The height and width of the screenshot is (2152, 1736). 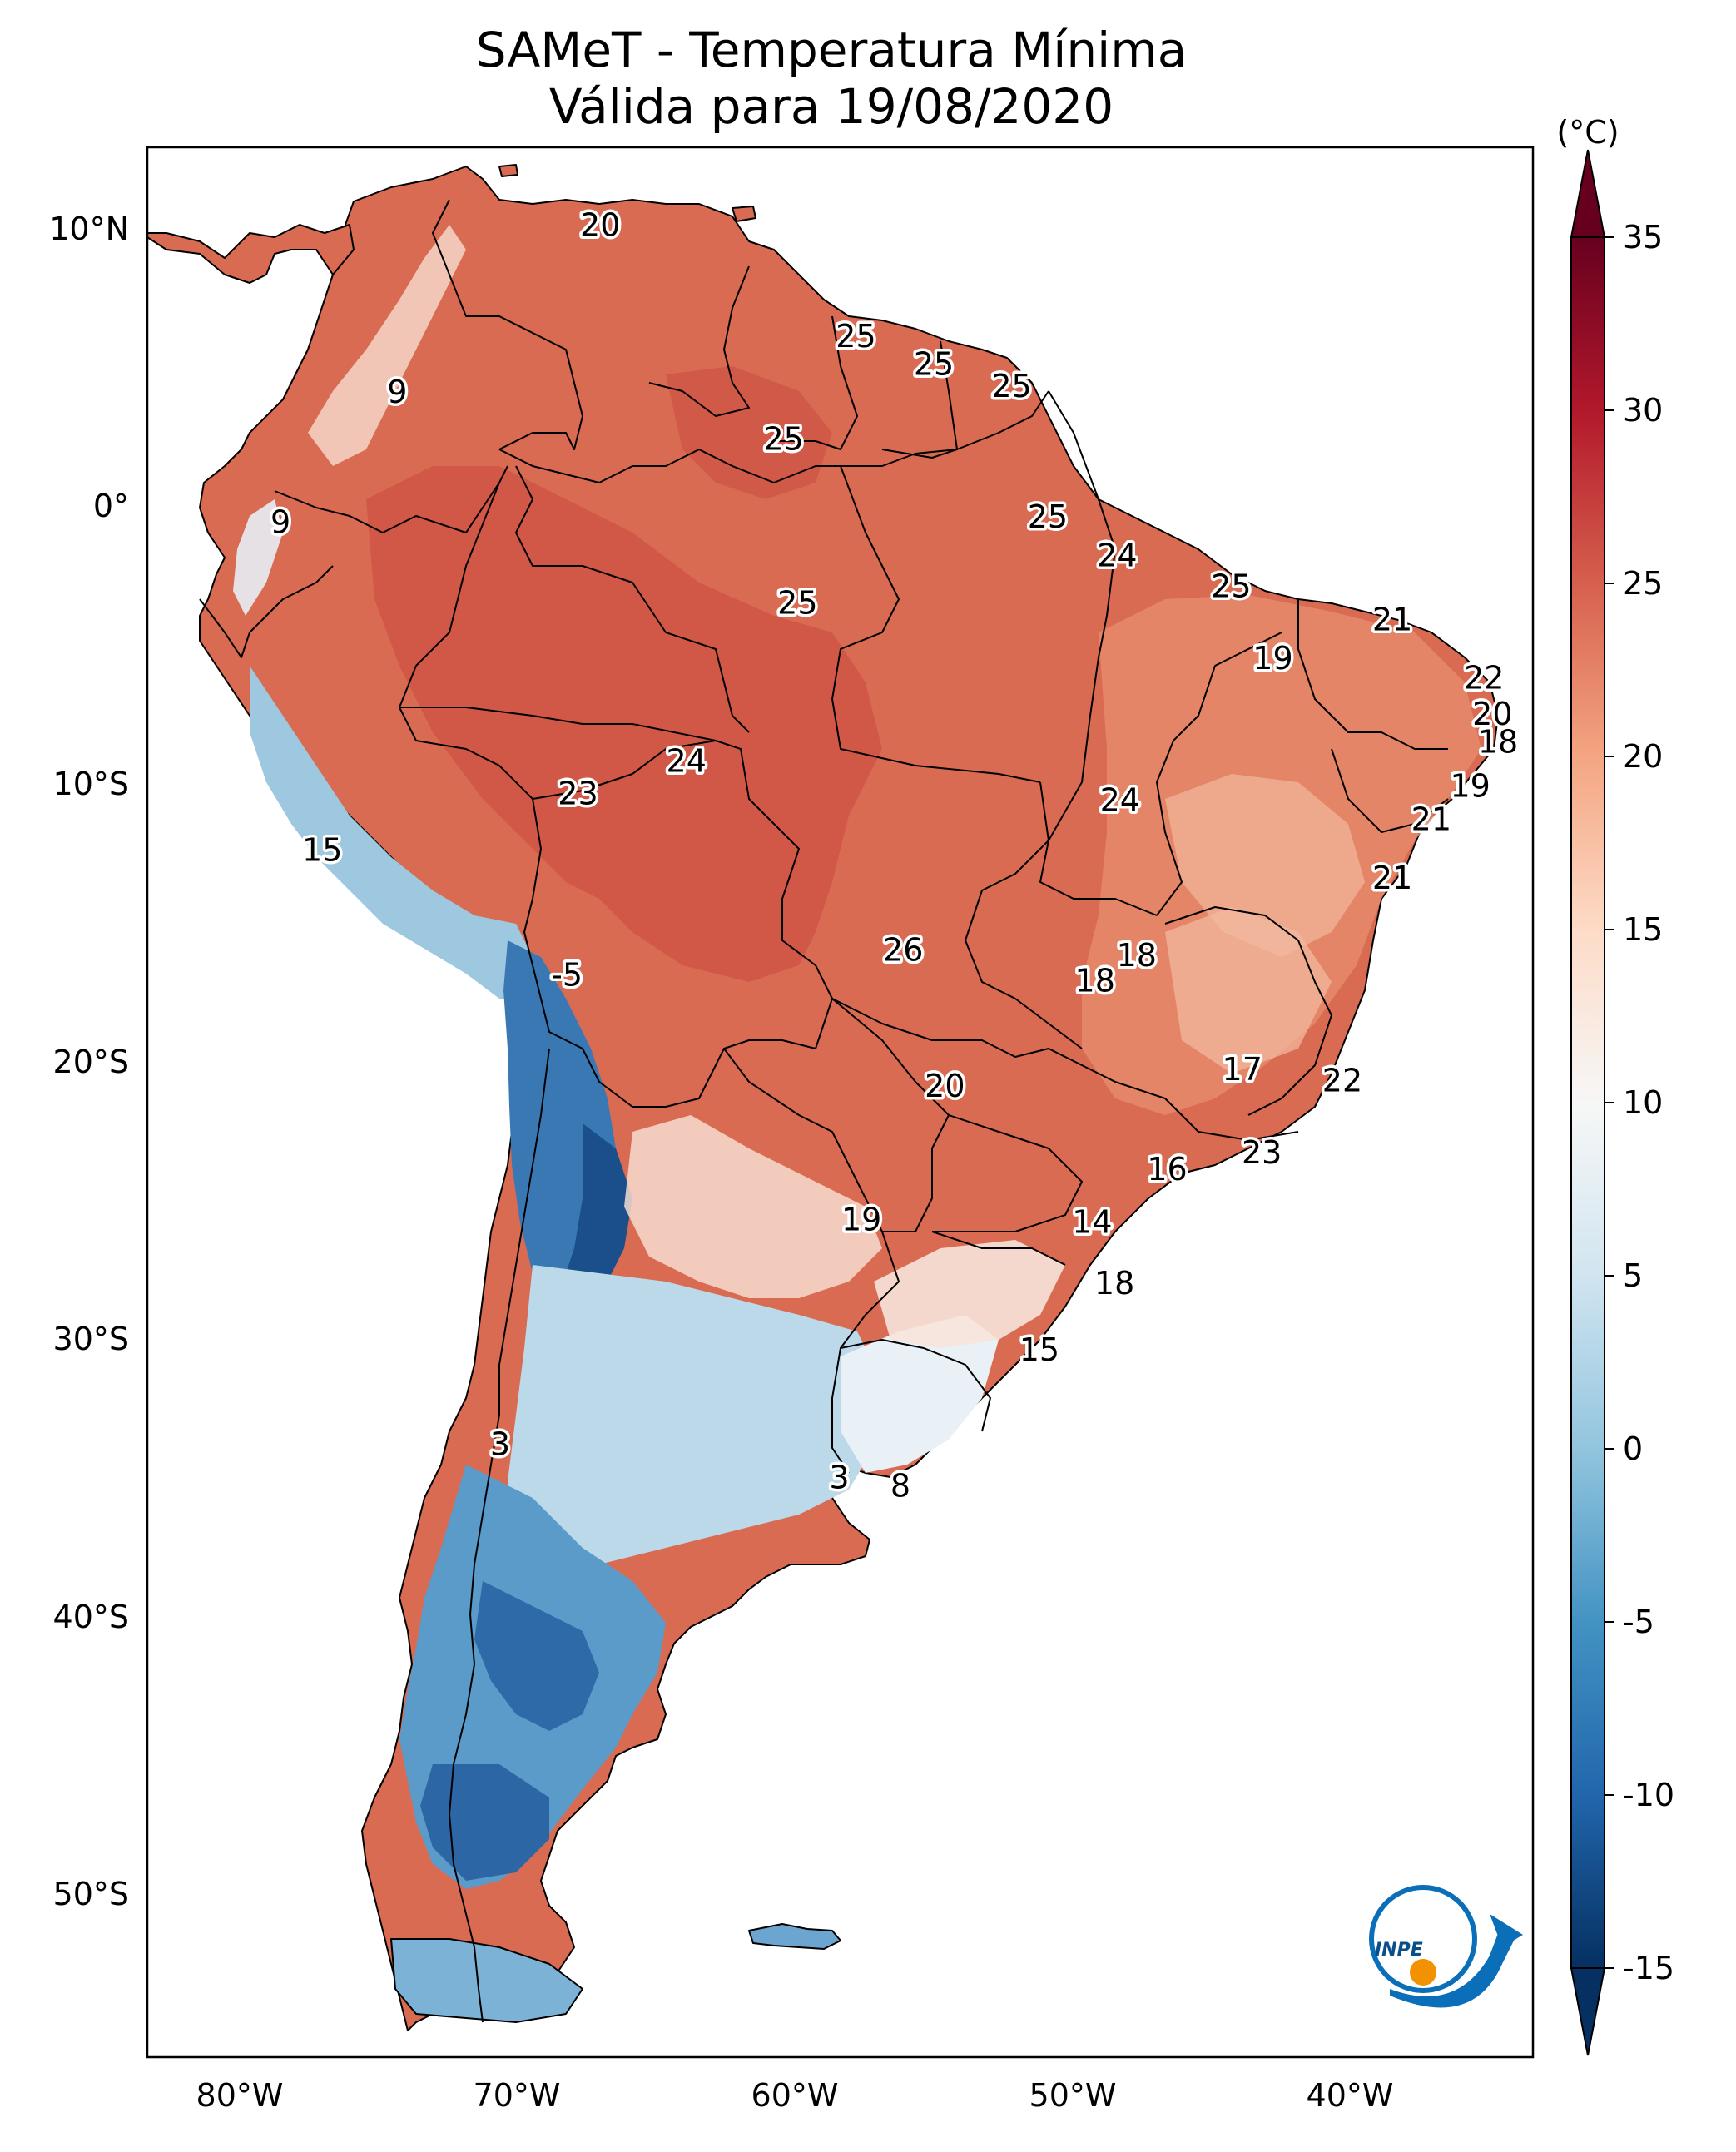 I want to click on station-value-label: -5, so click(x=567, y=975).